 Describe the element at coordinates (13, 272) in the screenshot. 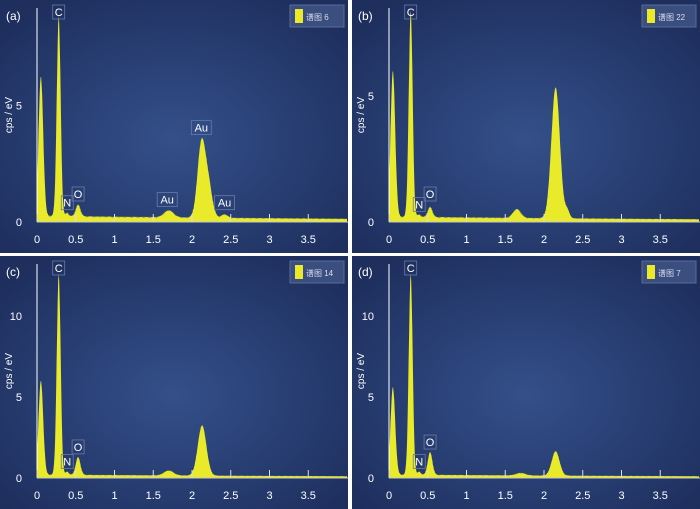

I see `panel-label: (c)` at that location.